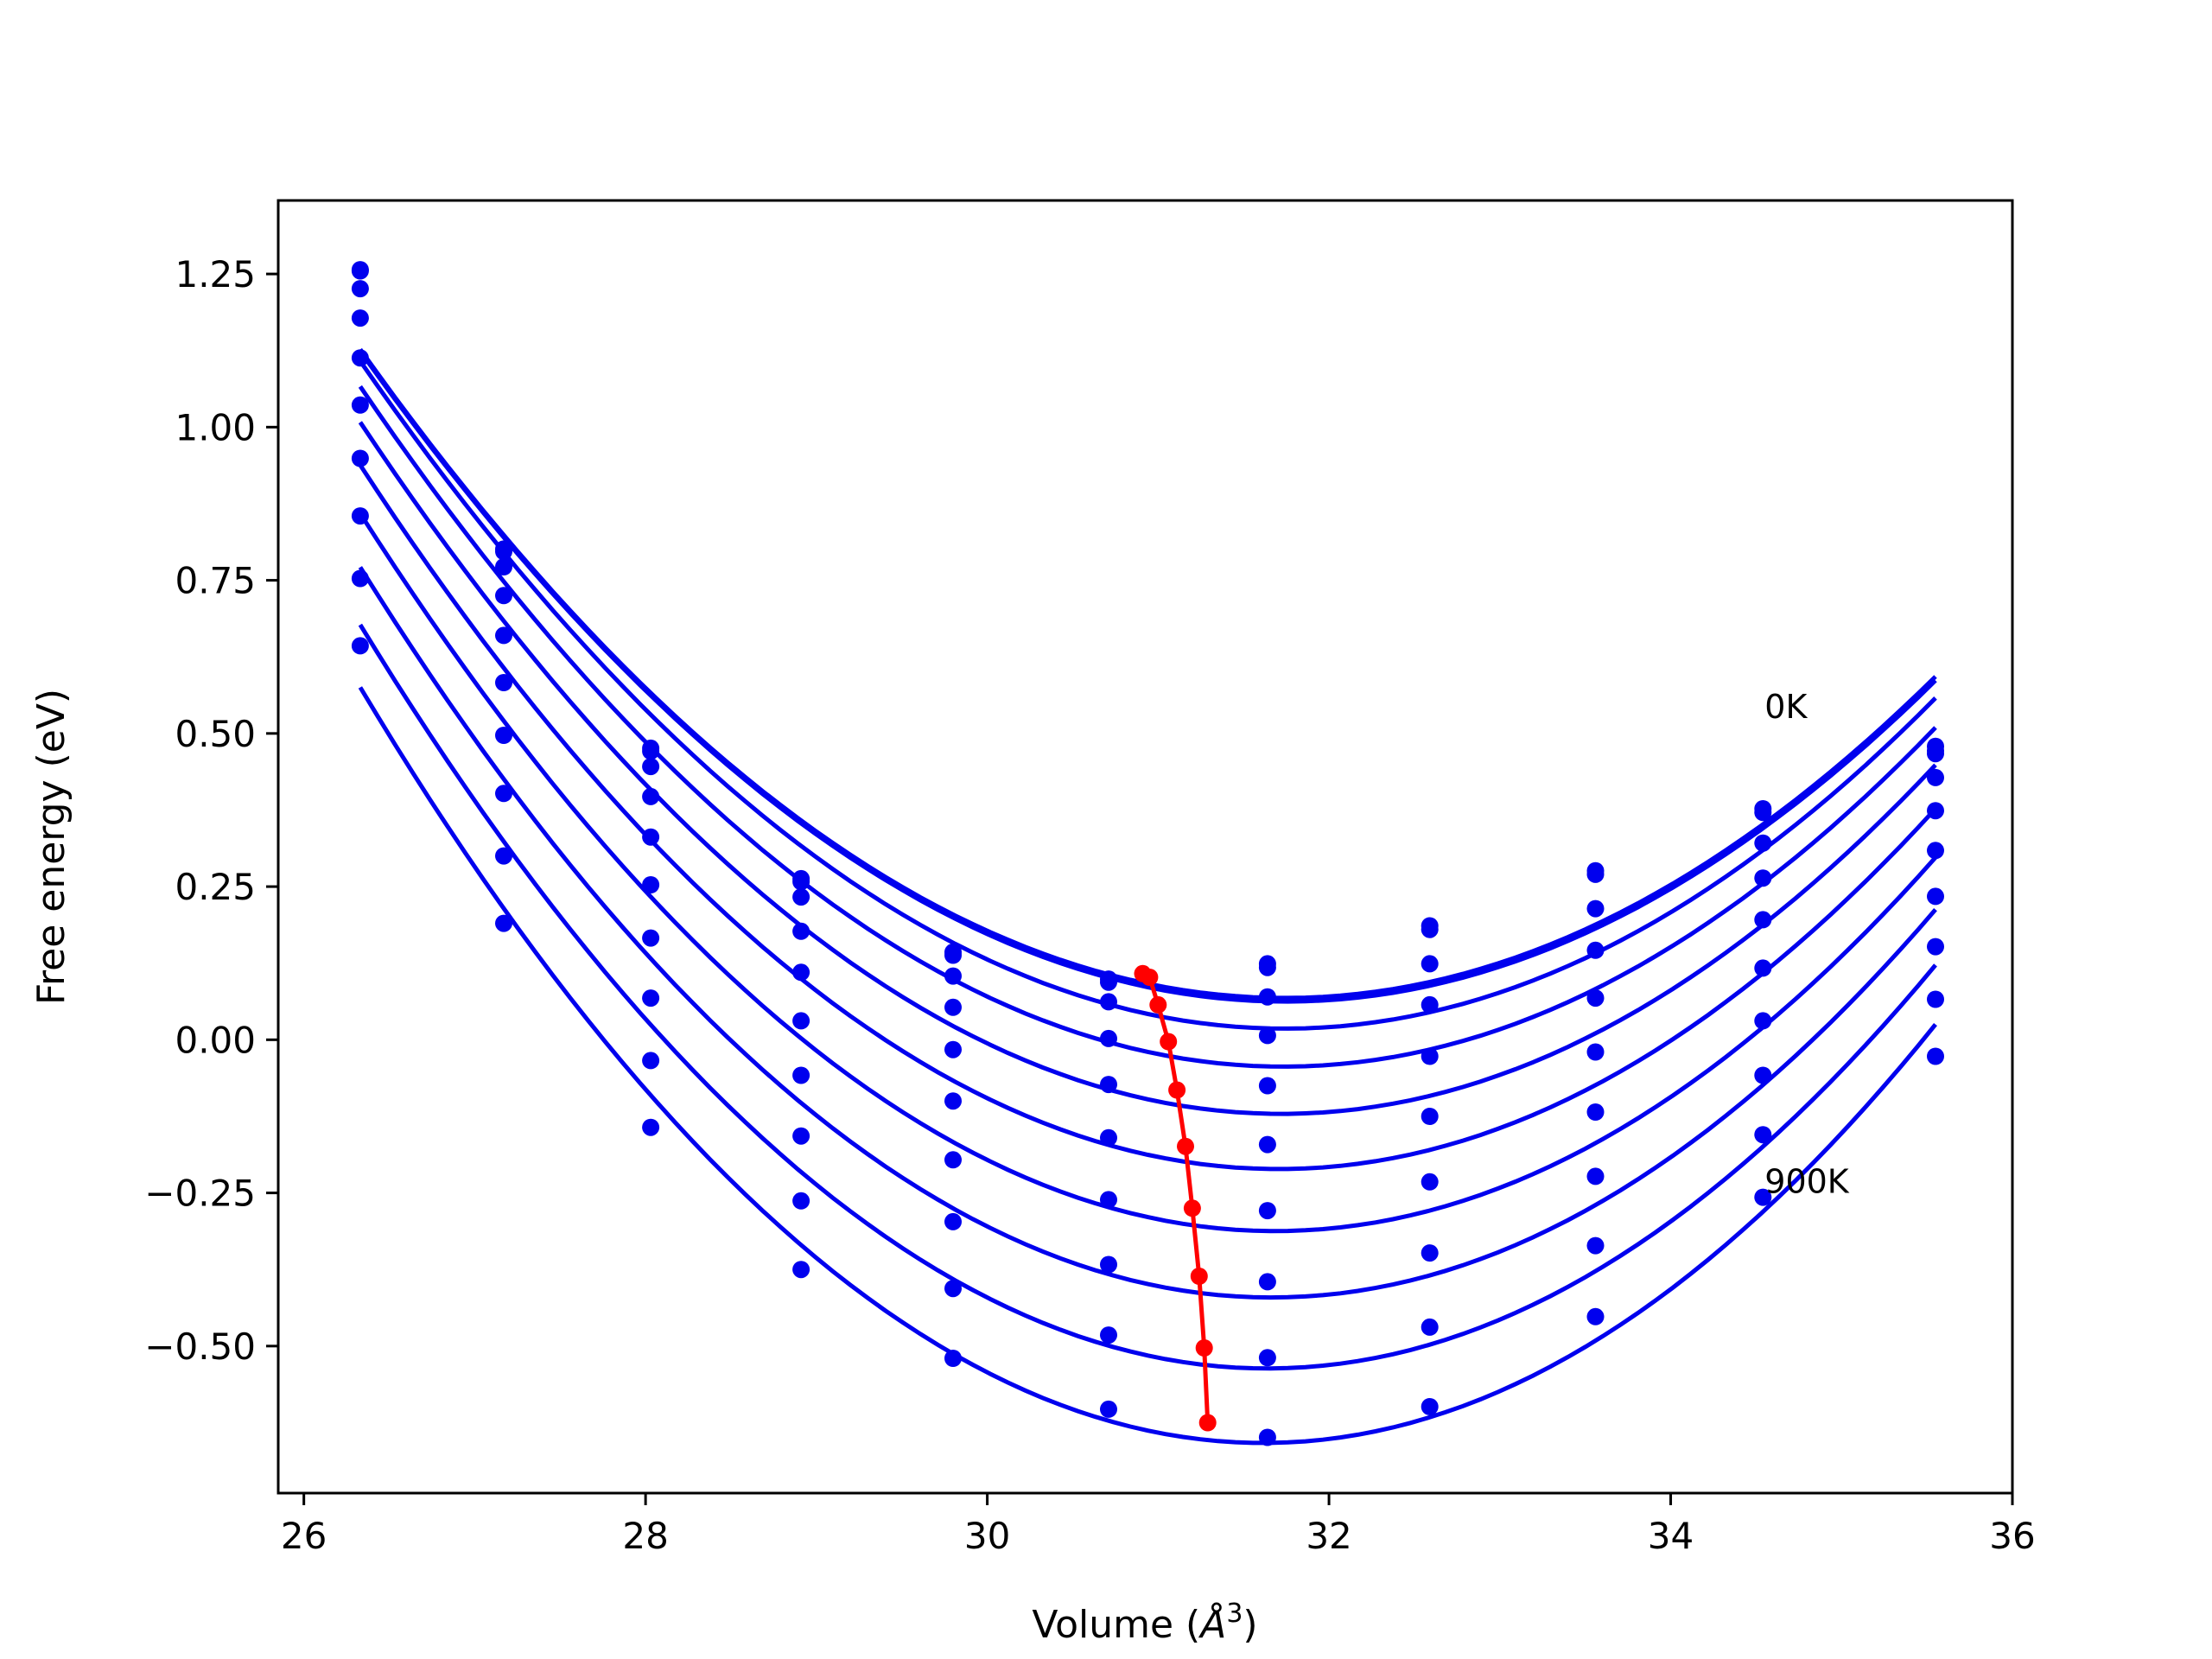  Describe the element at coordinates (1807, 944) in the screenshot. I see `annotations: 0K 900K` at that location.